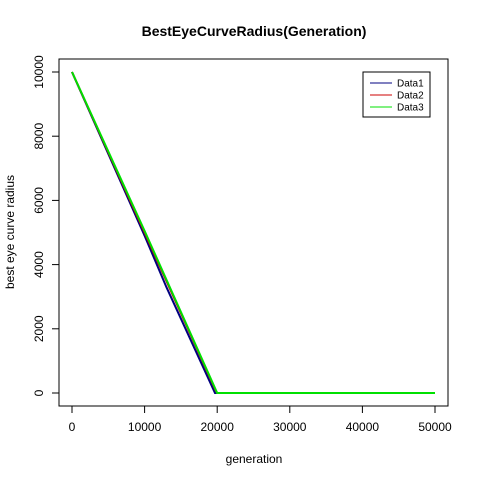  What do you see at coordinates (410, 84) in the screenshot?
I see `legend-label: Data1` at bounding box center [410, 84].